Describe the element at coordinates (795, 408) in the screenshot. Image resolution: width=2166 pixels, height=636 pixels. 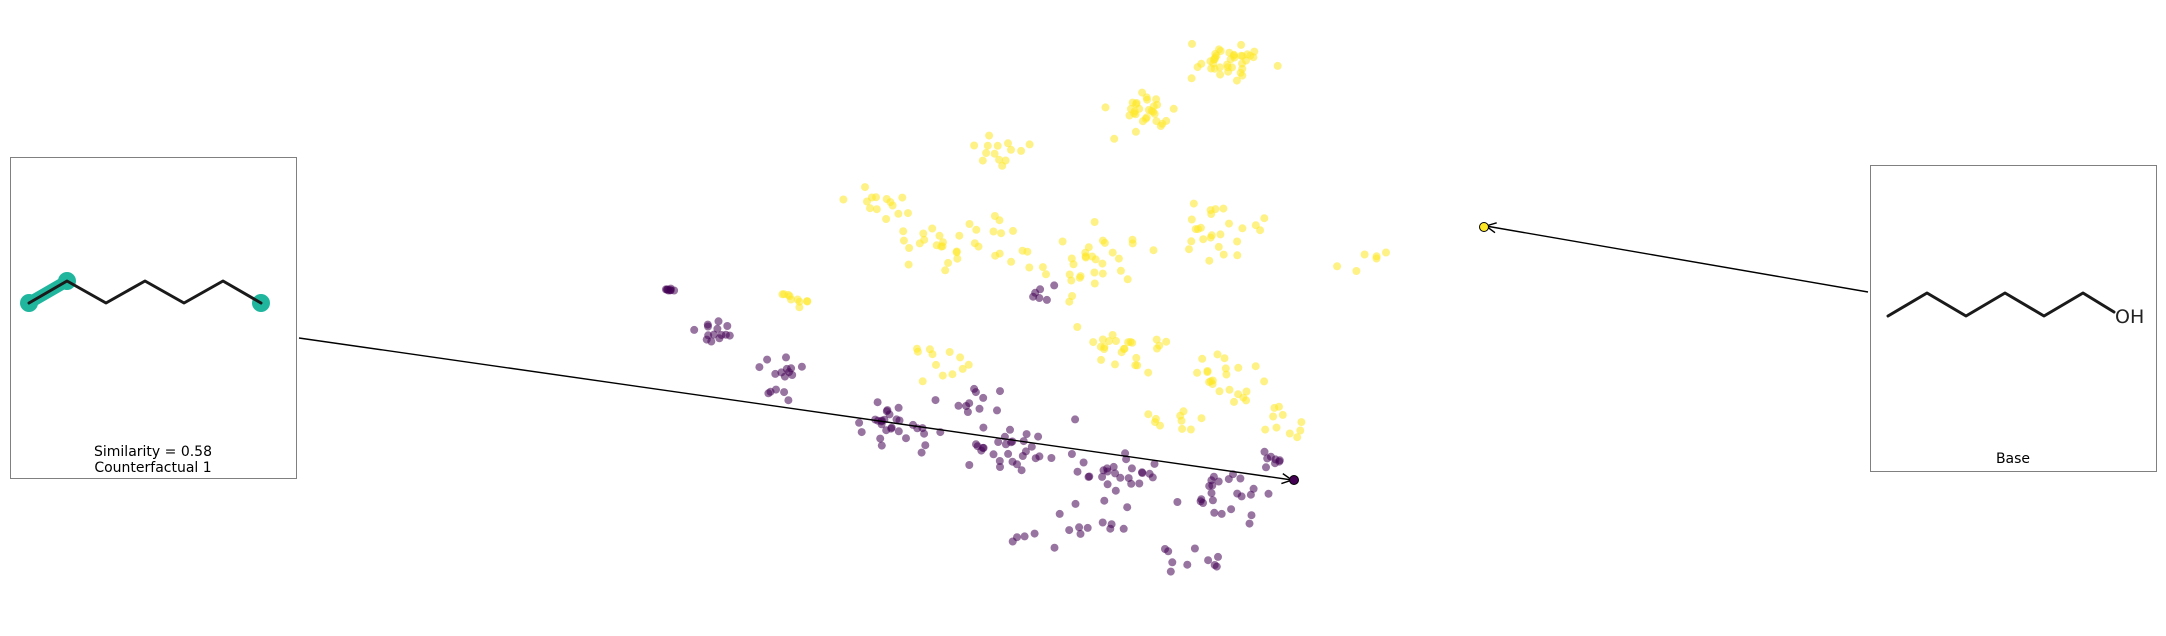
I see `counterfactual-arrow` at that location.